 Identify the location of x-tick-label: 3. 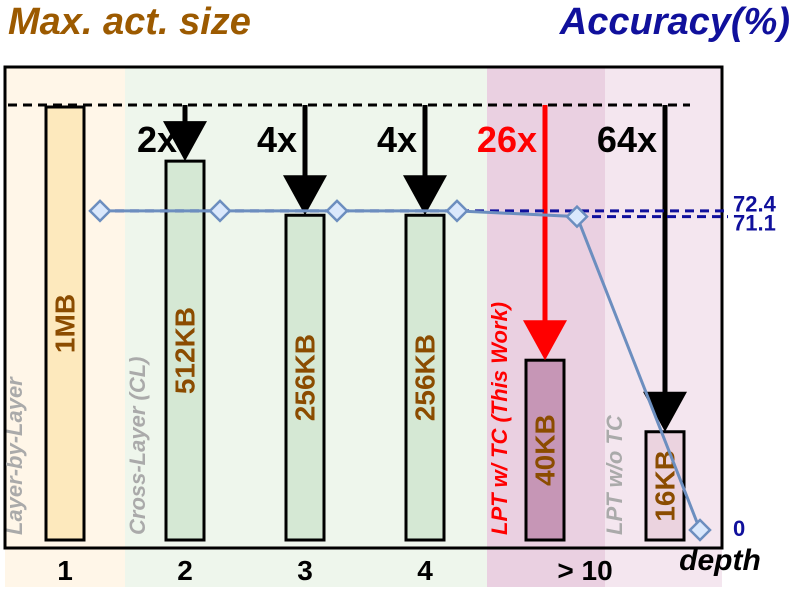
(305, 570).